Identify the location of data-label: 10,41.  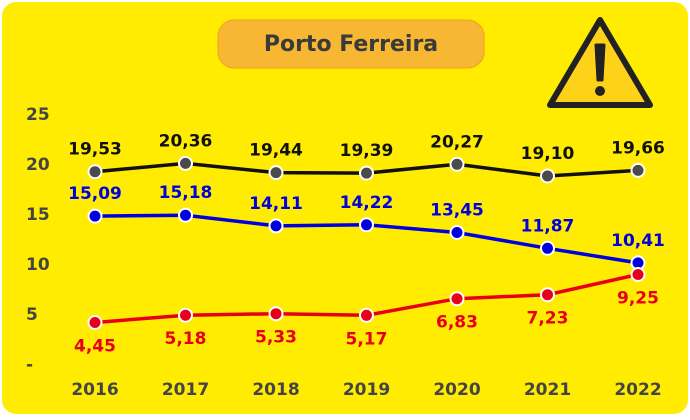
(638, 241).